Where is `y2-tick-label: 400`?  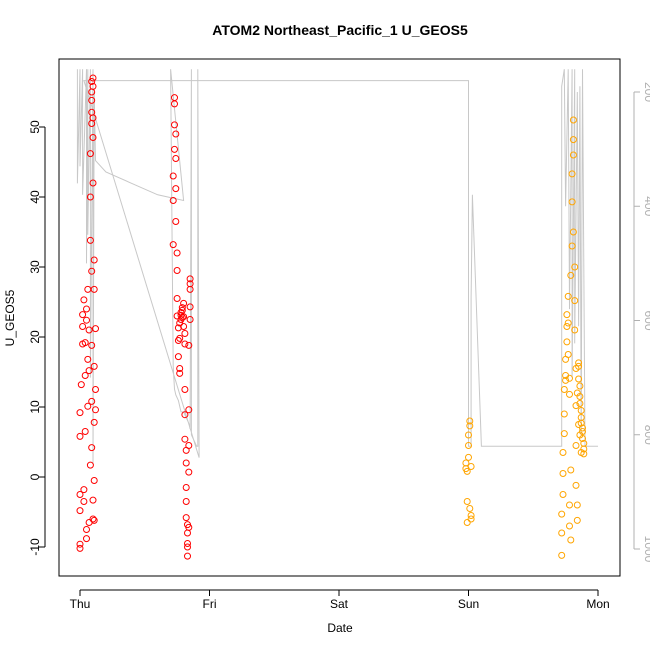
y2-tick-label: 400 is located at coordinates (646, 206).